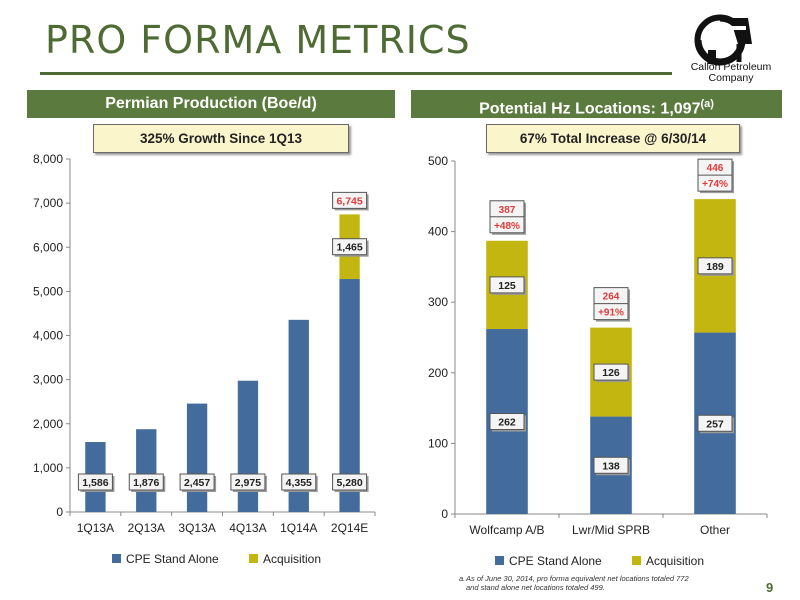  What do you see at coordinates (507, 226) in the screenshot?
I see `increase-percent-label: +48%` at bounding box center [507, 226].